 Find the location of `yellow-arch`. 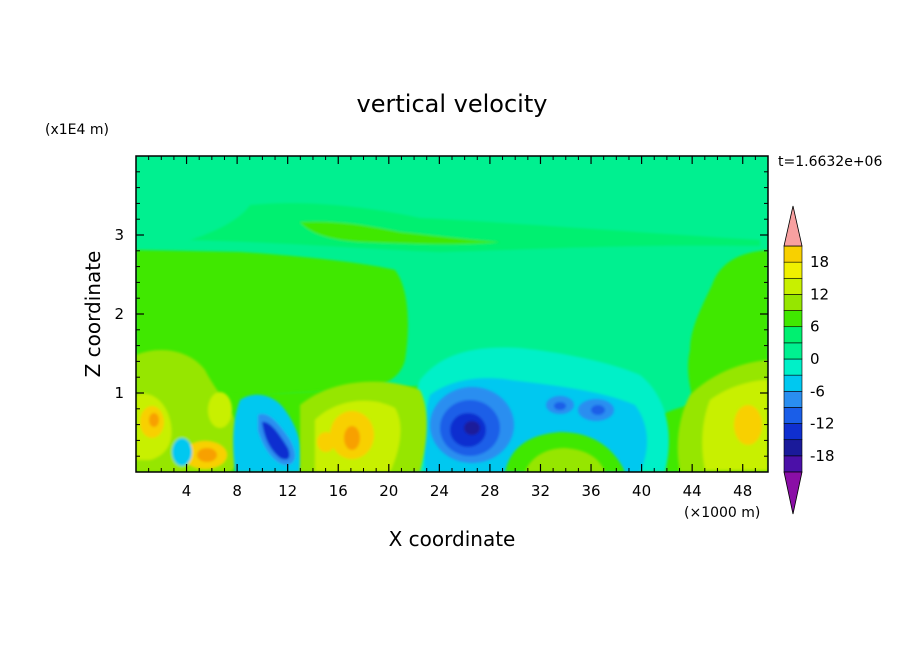

yellow-arch is located at coordinates (565, 460).